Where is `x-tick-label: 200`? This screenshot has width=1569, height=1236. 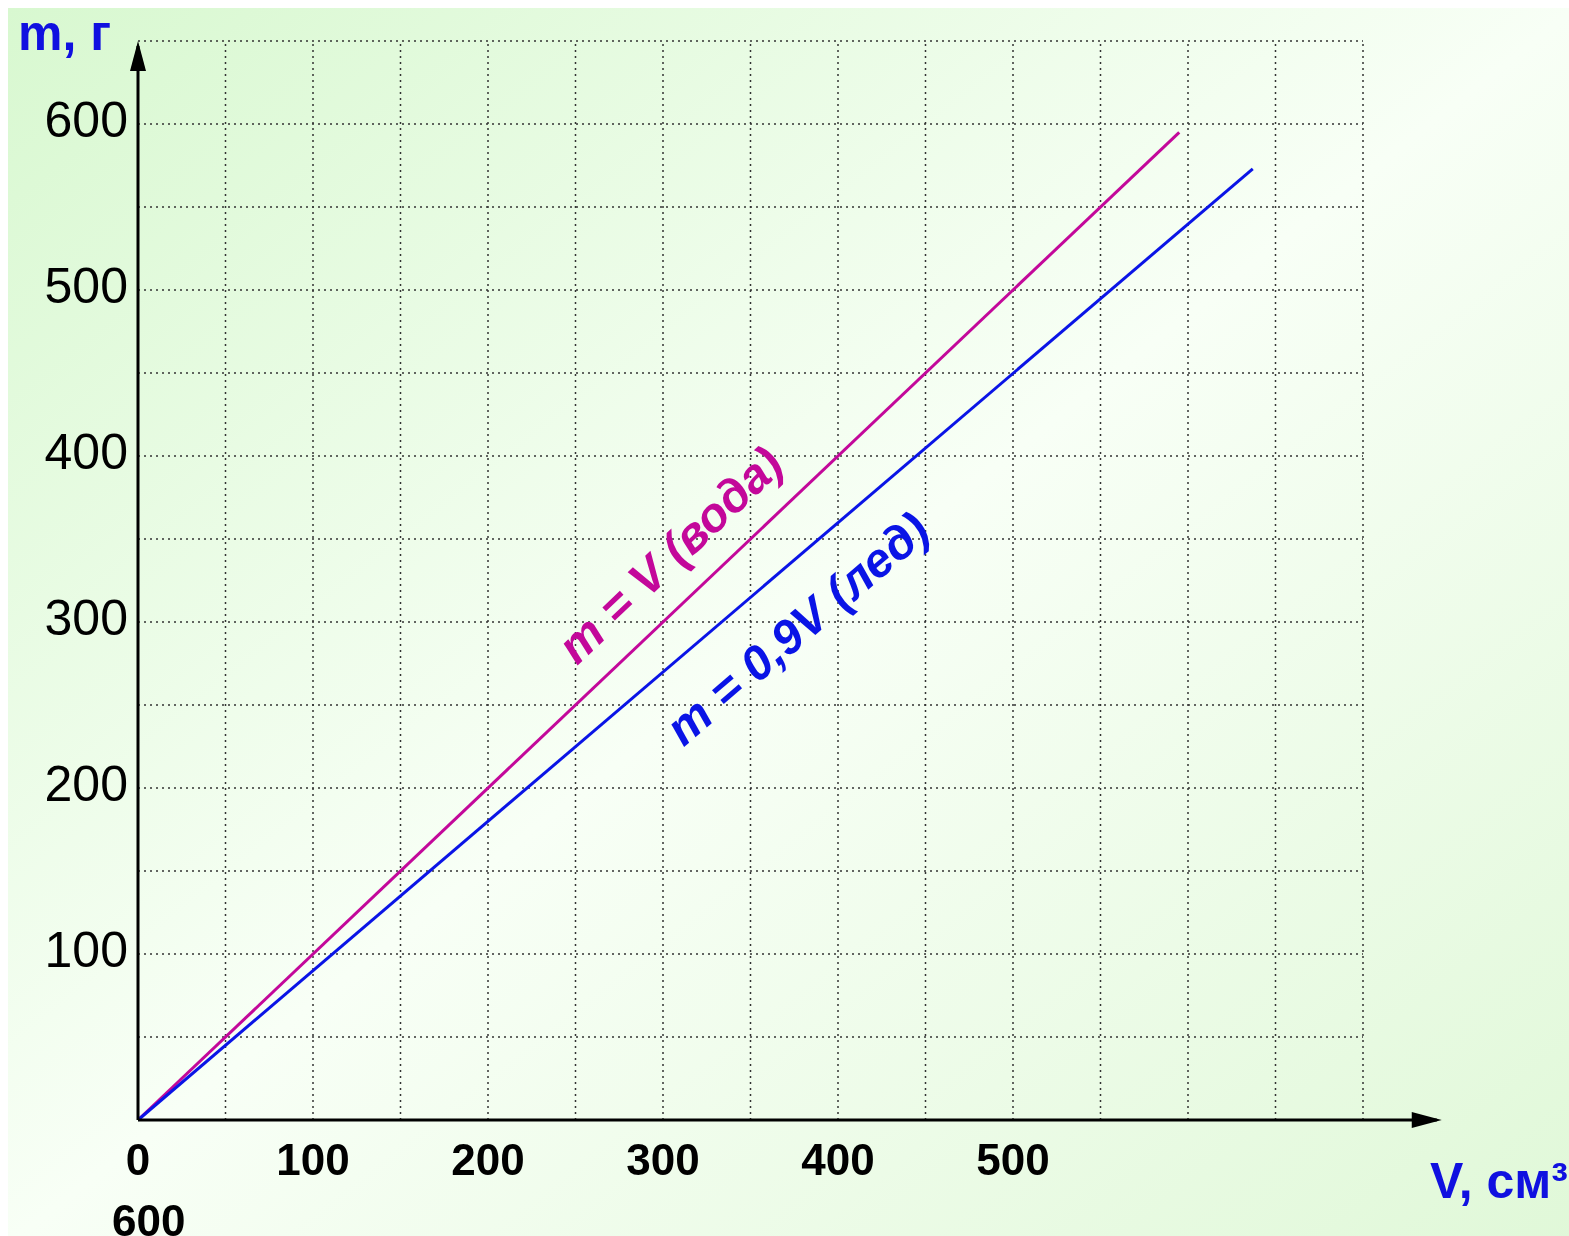
x-tick-label: 200 is located at coordinates (488, 1159).